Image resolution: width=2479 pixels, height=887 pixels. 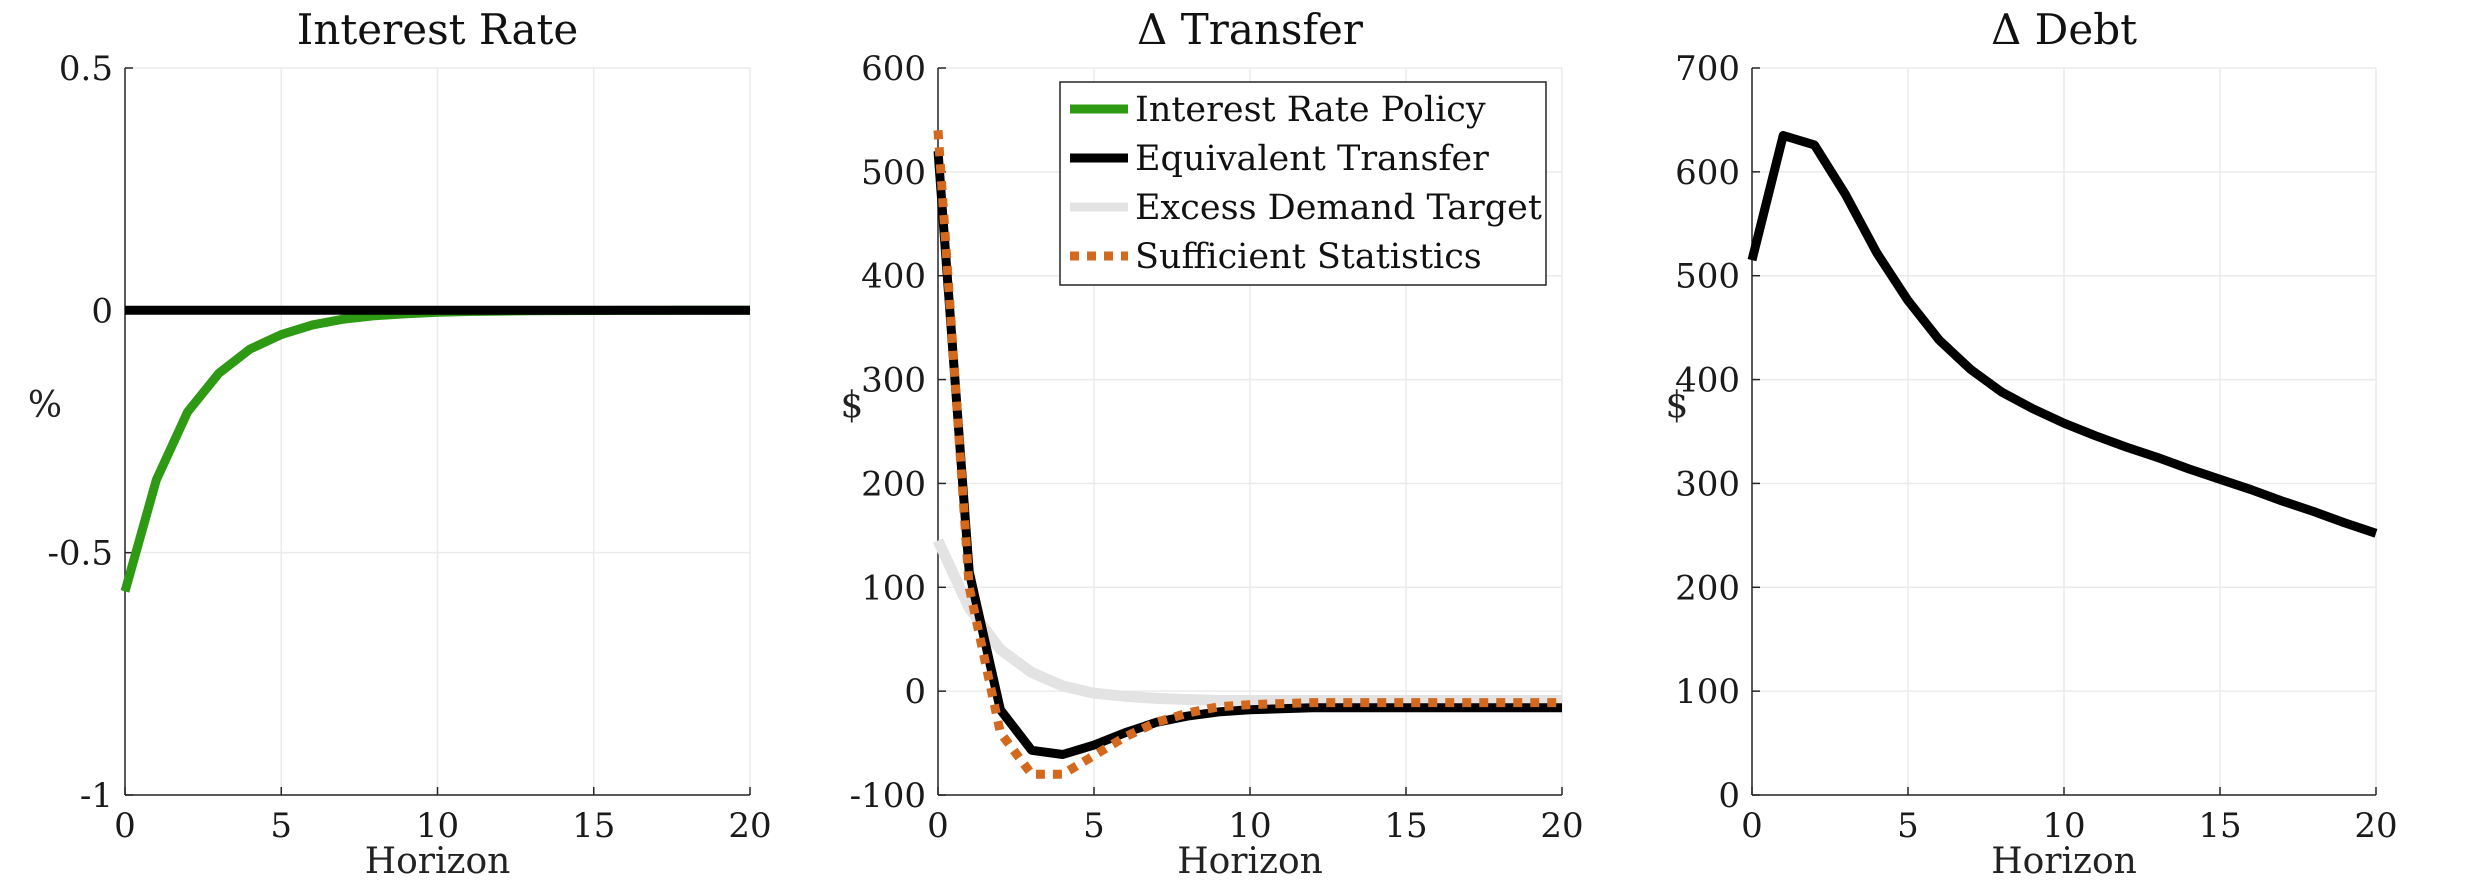 What do you see at coordinates (1707, 69) in the screenshot?
I see `y-tick-label: 700` at bounding box center [1707, 69].